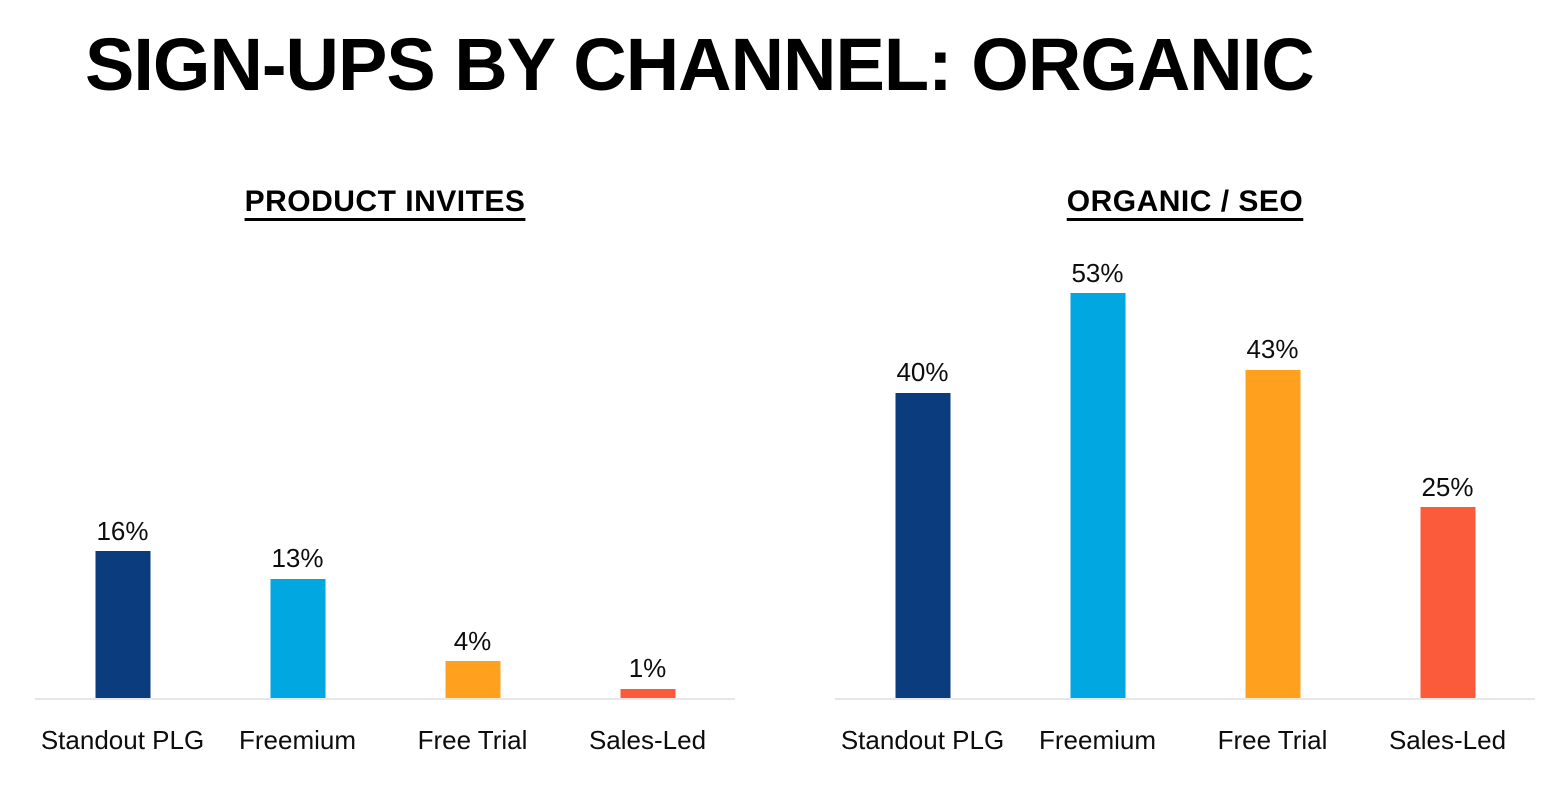  I want to click on bar-cell: 13%, so click(297, 469).